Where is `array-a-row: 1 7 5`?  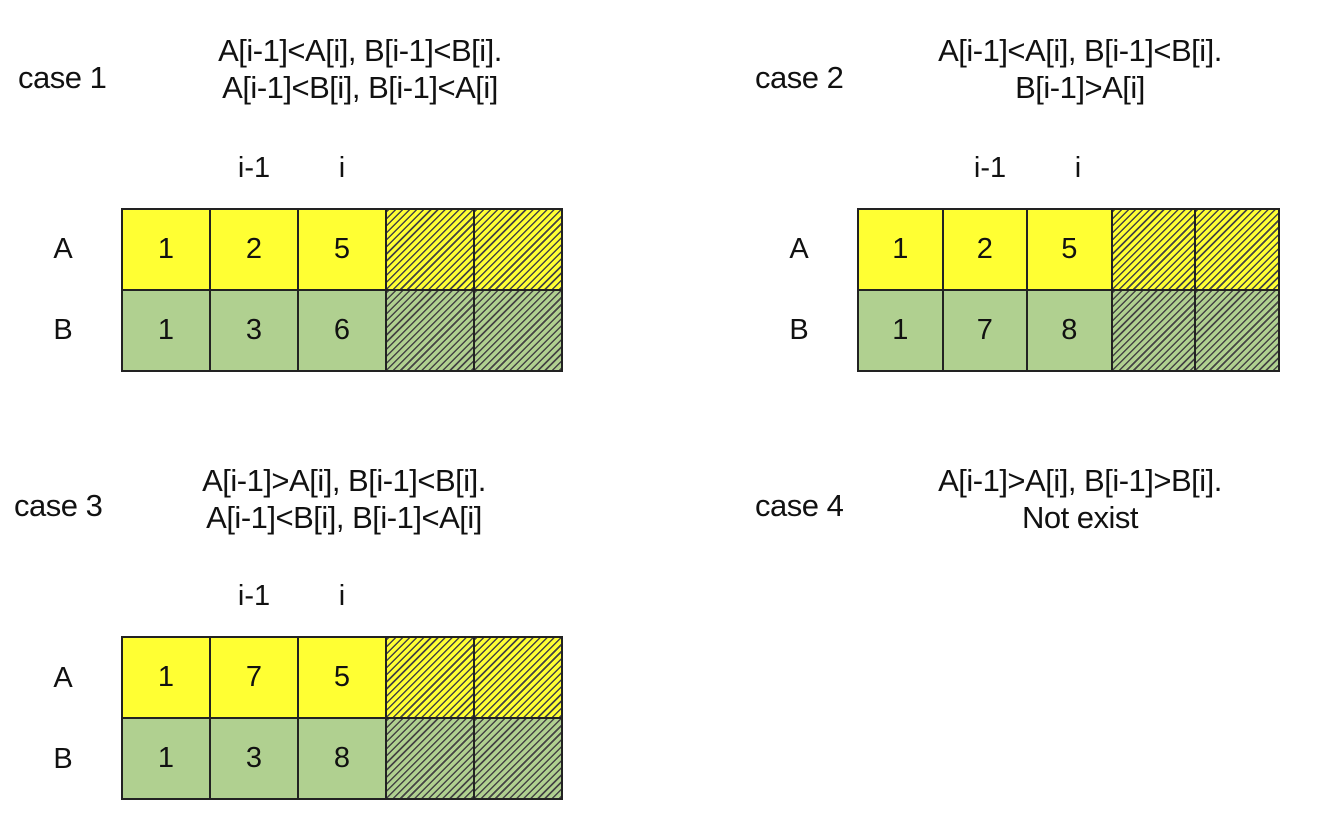 array-a-row: 1 7 5 is located at coordinates (342, 677).